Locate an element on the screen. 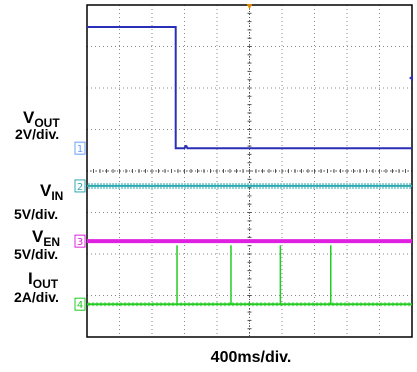 The image size is (417, 372). channel-number: 4 is located at coordinates (80, 305).